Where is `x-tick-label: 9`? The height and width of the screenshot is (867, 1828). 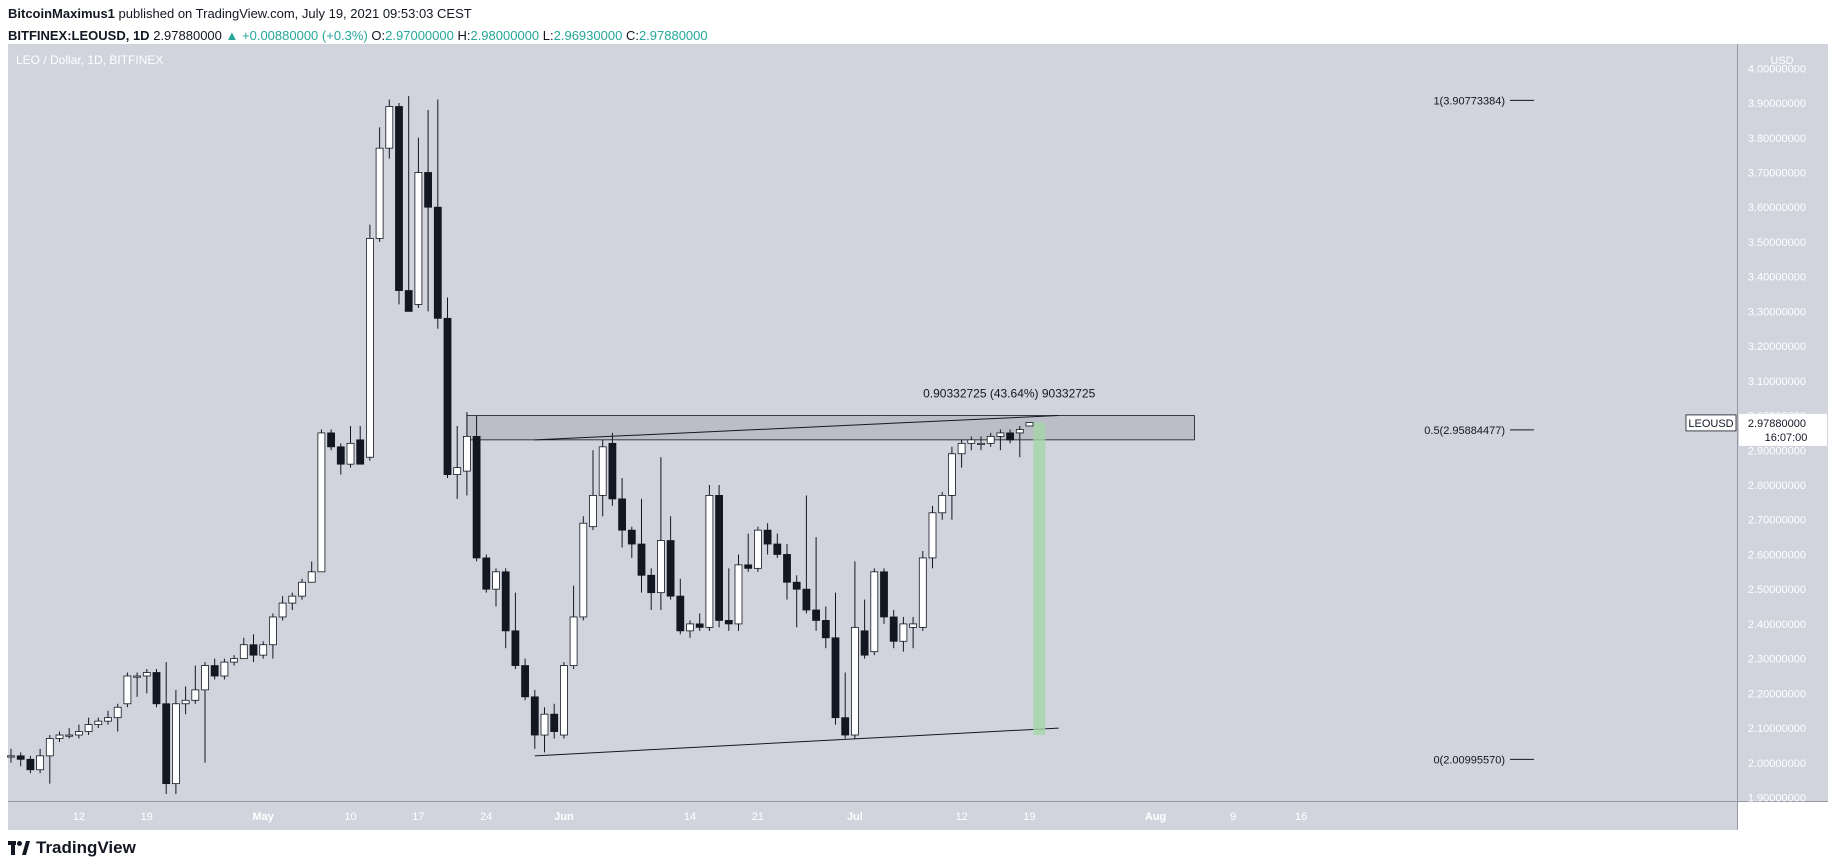
x-tick-label: 9 is located at coordinates (1233, 817).